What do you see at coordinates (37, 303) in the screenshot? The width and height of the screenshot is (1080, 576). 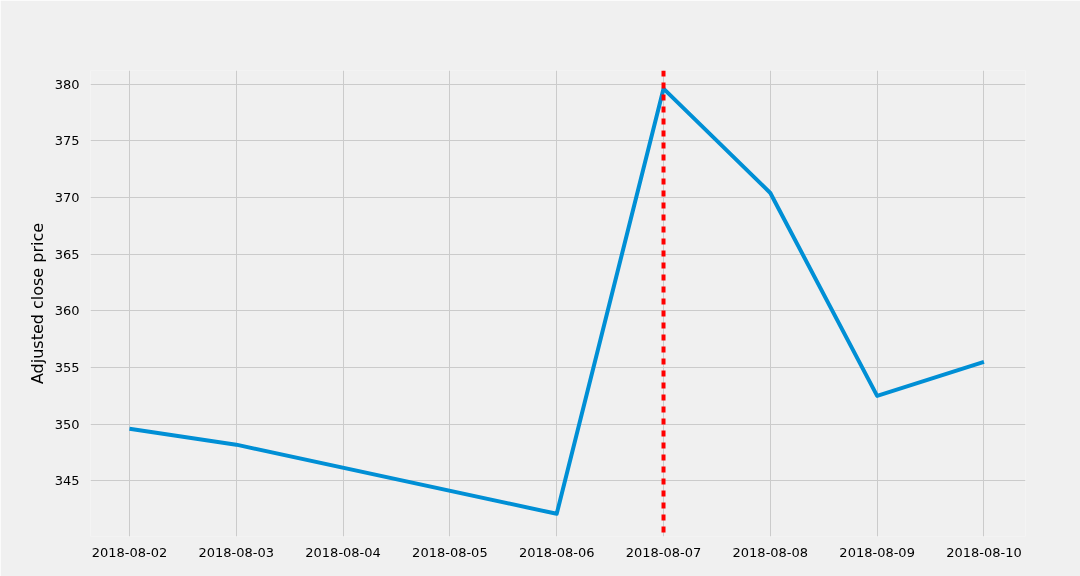 I see `y-axis-title: Adjusted close price` at bounding box center [37, 303].